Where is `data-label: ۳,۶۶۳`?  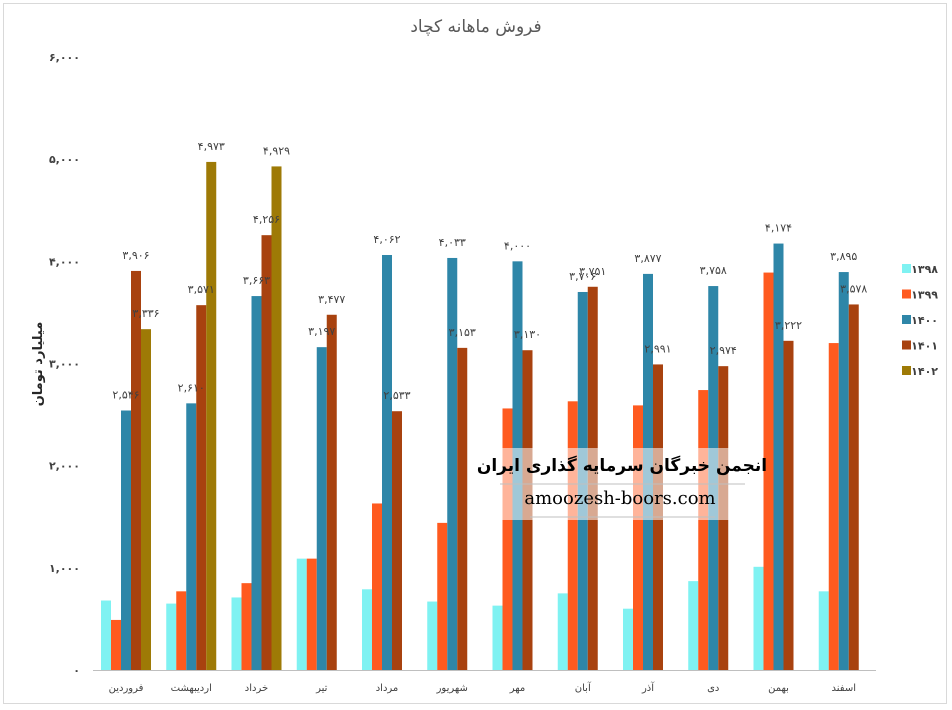
data-label: ۳,۶۶۳ is located at coordinates (256, 280).